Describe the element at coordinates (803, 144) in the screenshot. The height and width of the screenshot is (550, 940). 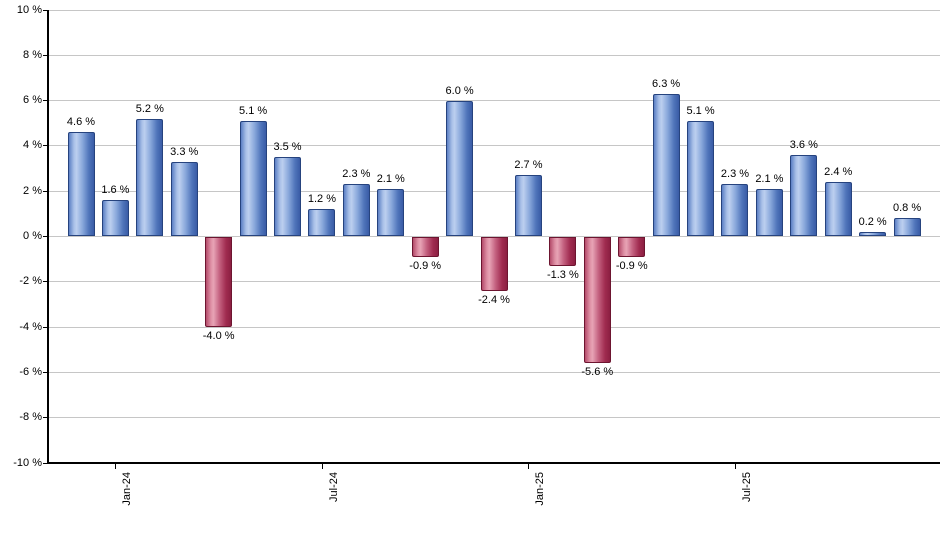
I see `bar-value-label: 3.6 %` at that location.